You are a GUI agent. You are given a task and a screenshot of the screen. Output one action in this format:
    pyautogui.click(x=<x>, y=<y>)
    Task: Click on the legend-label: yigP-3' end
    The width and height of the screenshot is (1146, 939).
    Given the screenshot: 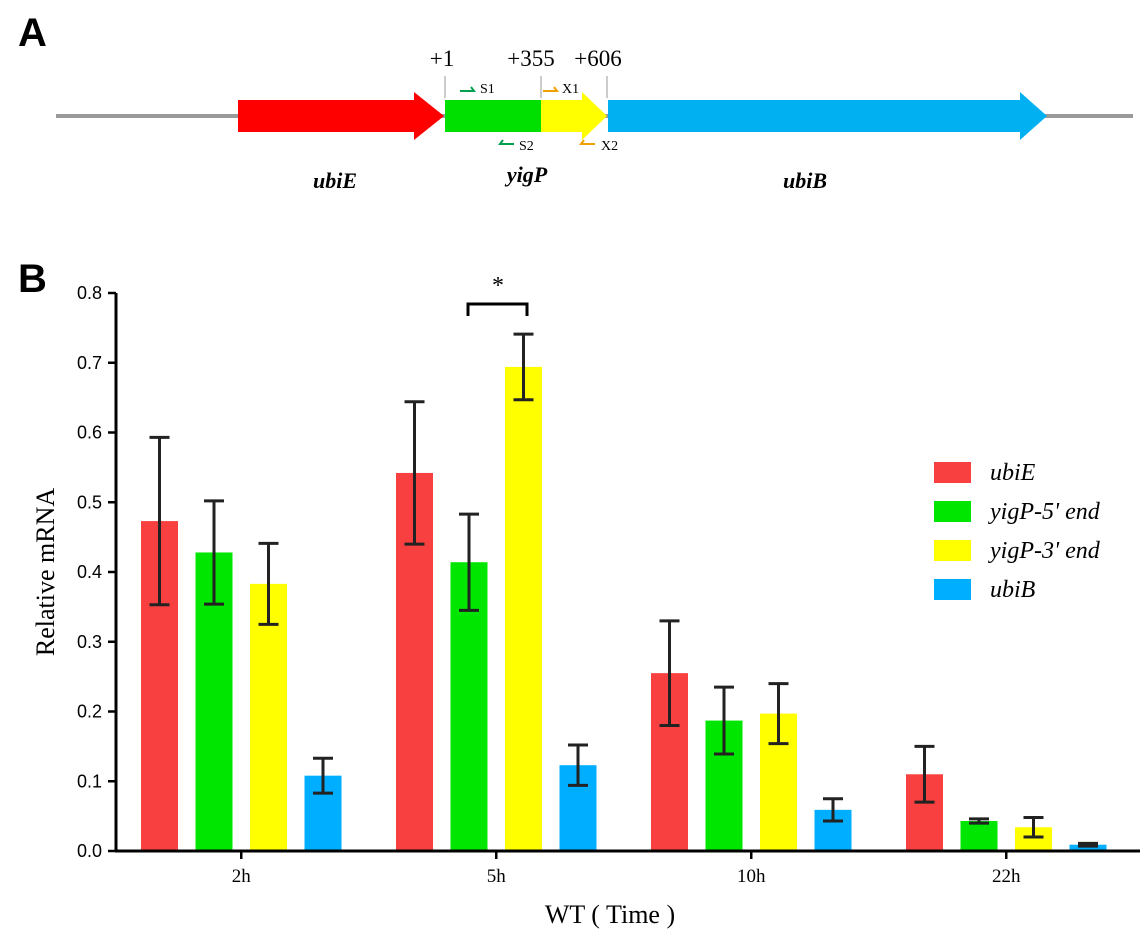 What is the action you would take?
    pyautogui.click(x=1044, y=551)
    